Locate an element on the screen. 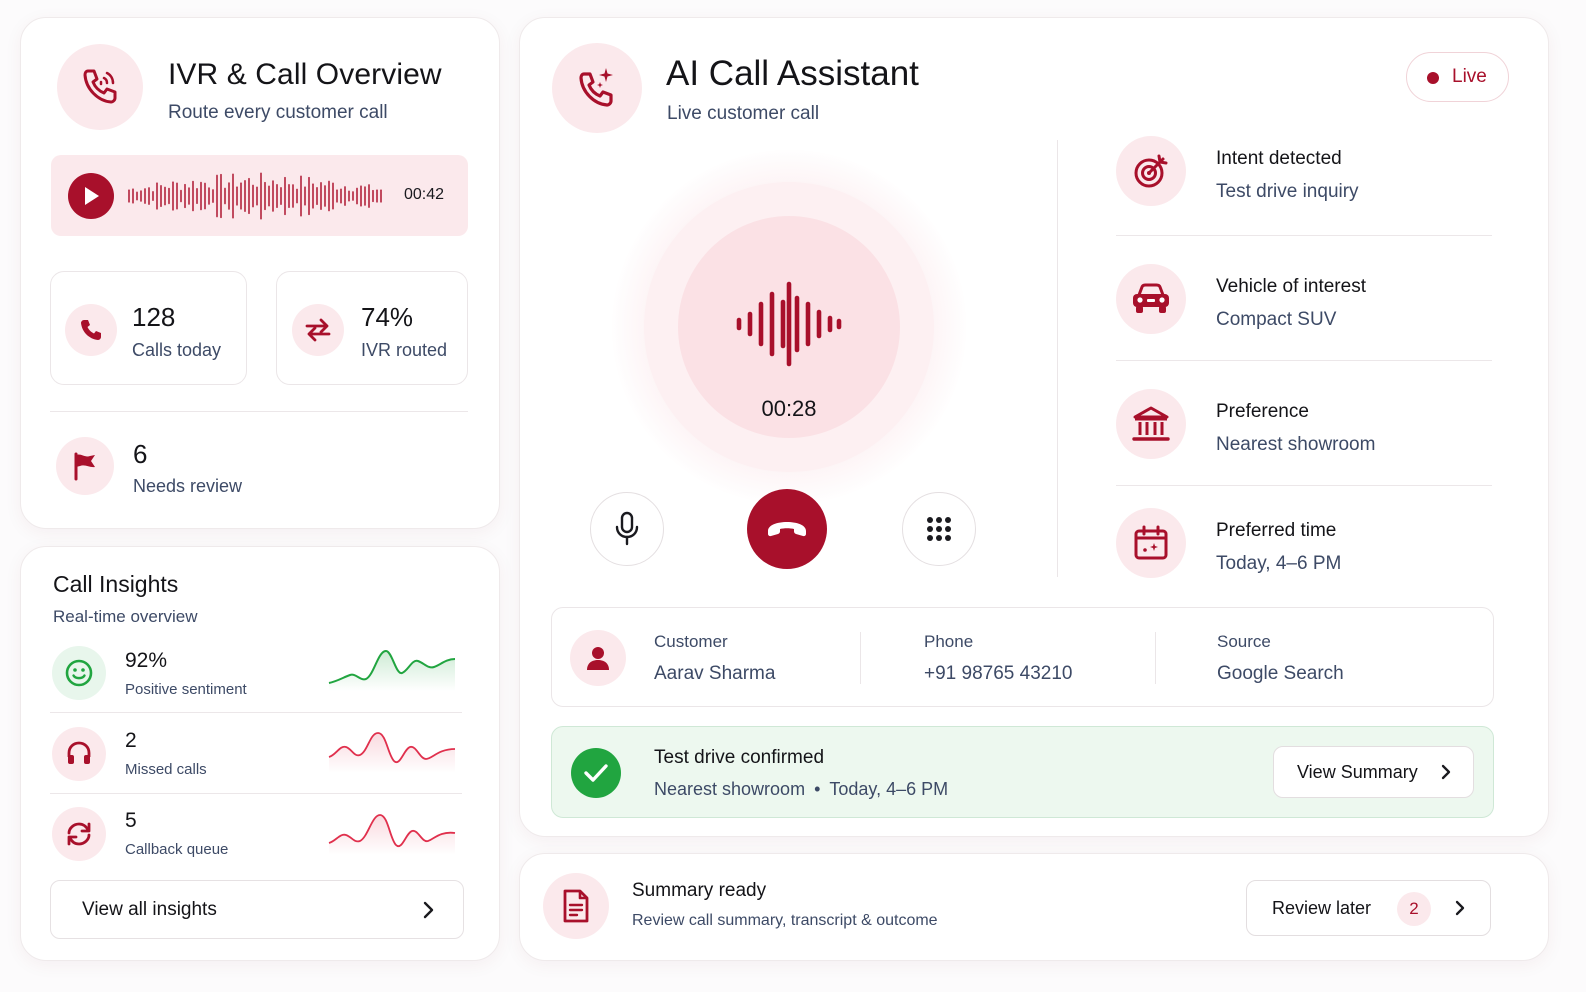  confirmation-time: Today, 4–6 PM is located at coordinates (889, 789).